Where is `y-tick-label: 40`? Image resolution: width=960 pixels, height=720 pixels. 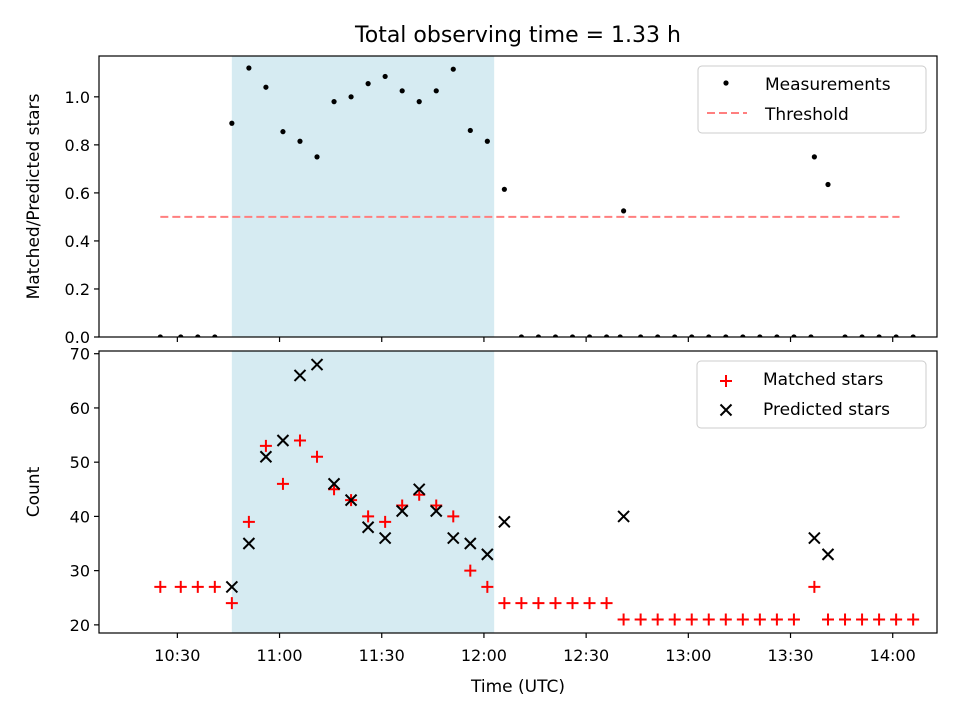
y-tick-label: 40 is located at coordinates (80, 516).